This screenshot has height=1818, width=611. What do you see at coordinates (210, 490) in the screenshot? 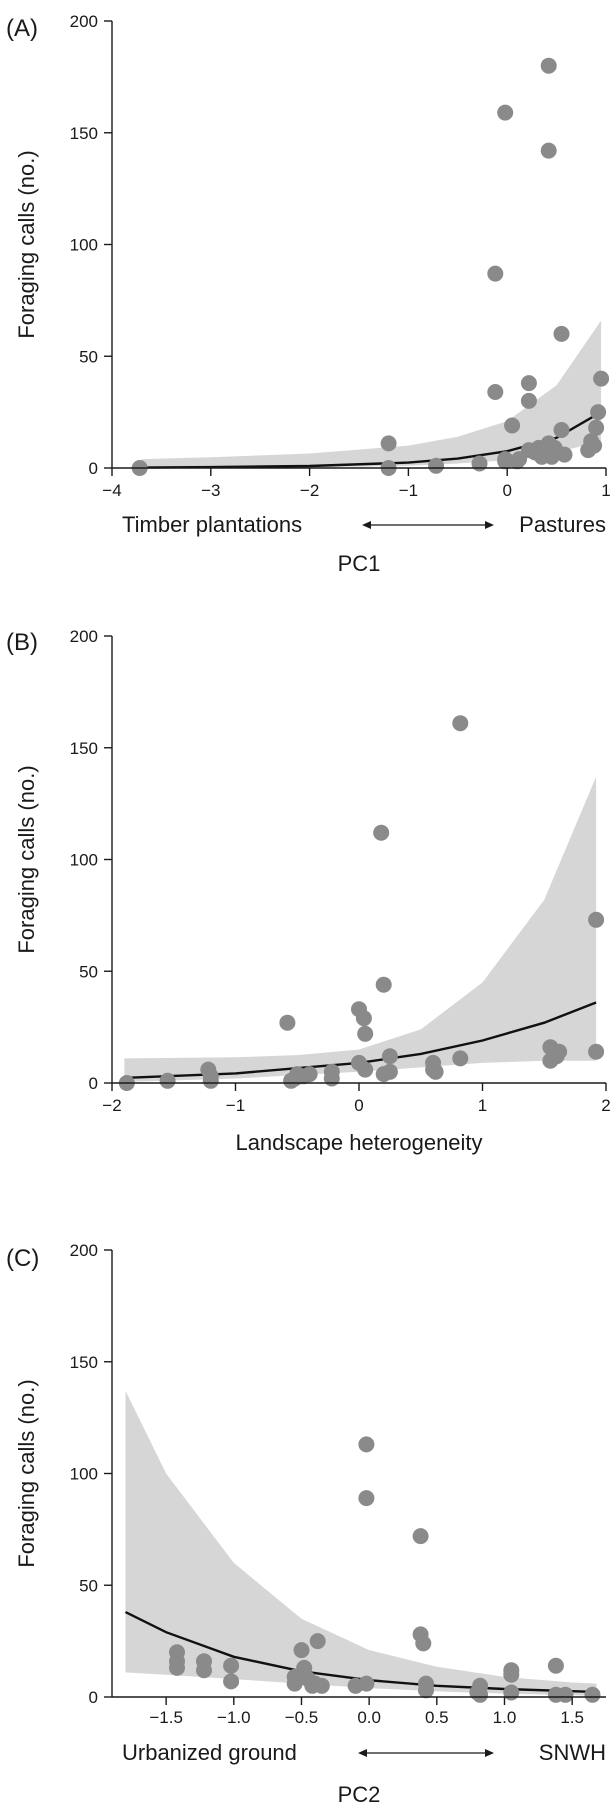
I see `x-tick-label: −3` at bounding box center [210, 490].